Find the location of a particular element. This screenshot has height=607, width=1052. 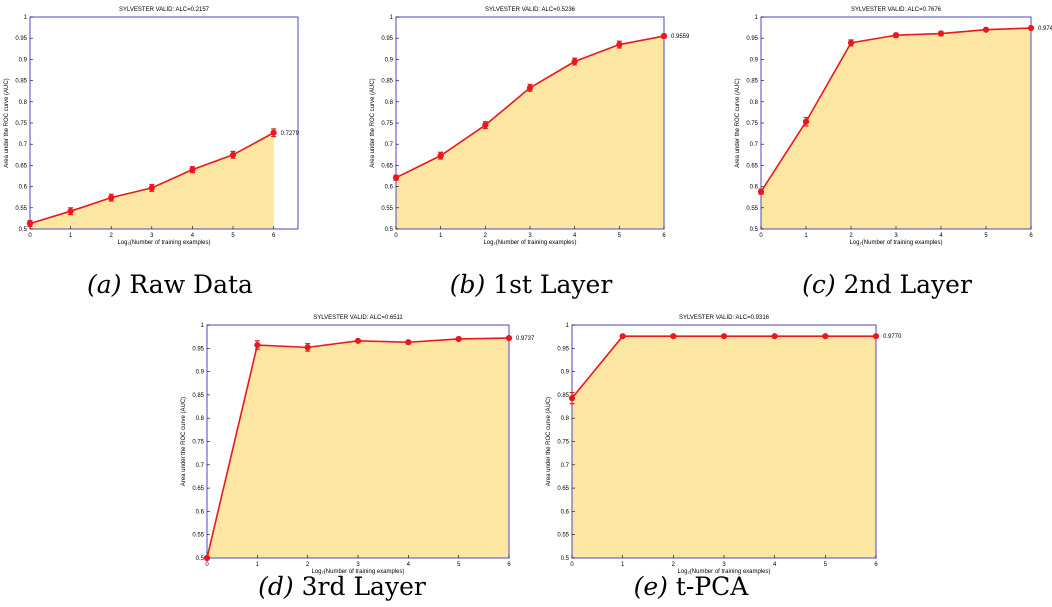

chart-title: SYLVESTER VALID: ALC=0.7676 is located at coordinates (896, 10).